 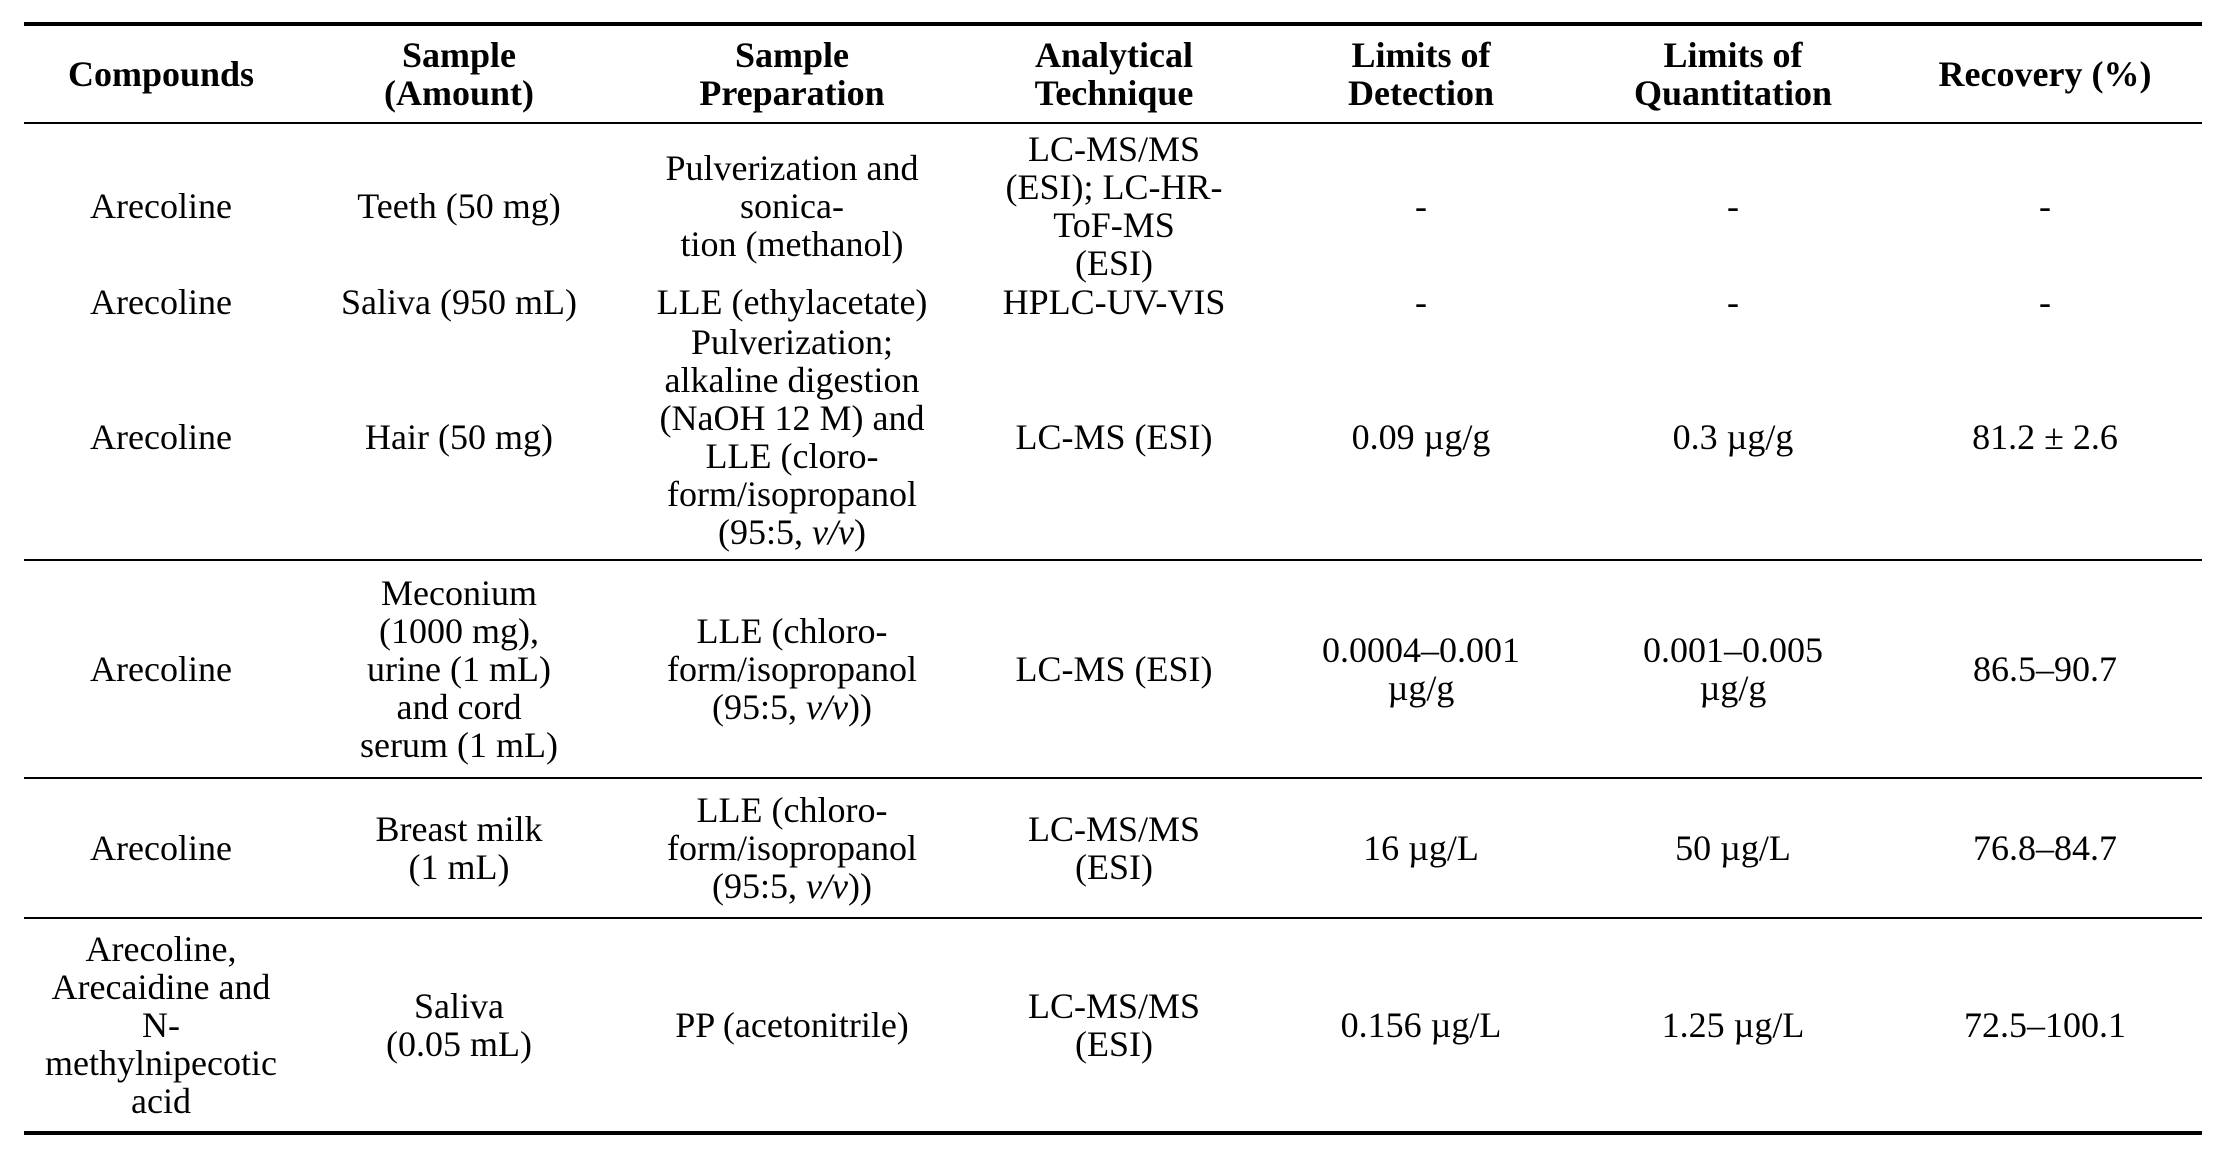 I want to click on cell-sample: Saliva (0.05 mL), so click(x=459, y=1025).